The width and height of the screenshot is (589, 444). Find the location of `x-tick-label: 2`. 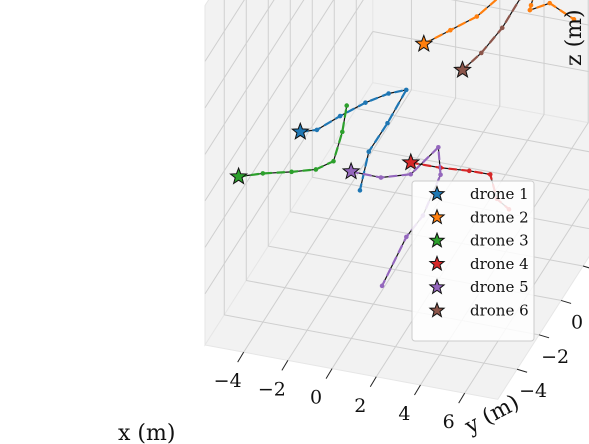

x-tick-label: 2 is located at coordinates (360, 406).